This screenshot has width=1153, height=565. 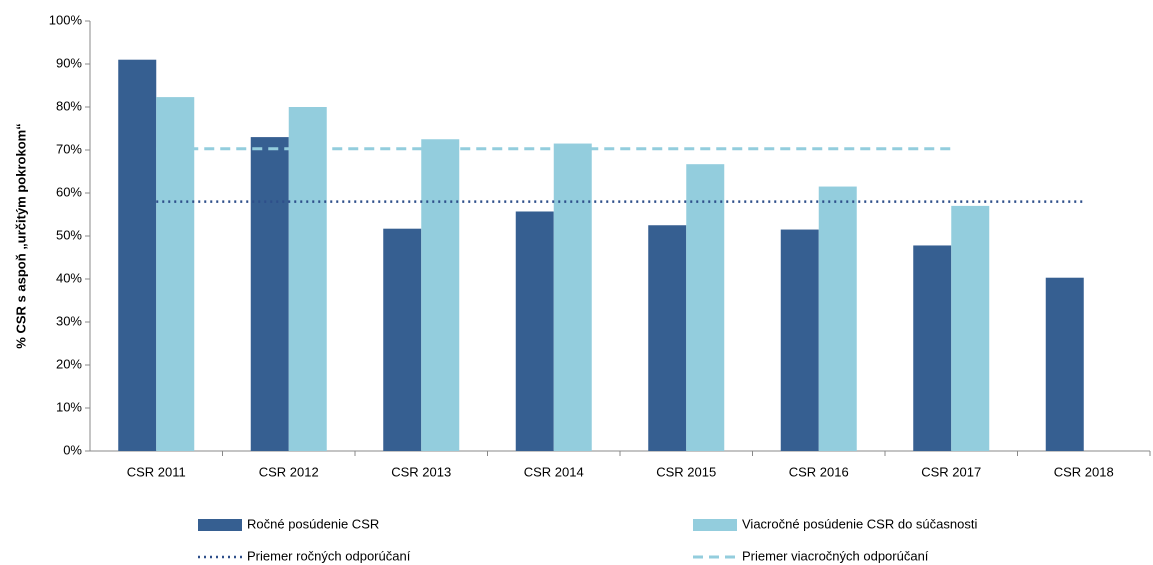 I want to click on y-tick-label: 0%, so click(x=72, y=449).